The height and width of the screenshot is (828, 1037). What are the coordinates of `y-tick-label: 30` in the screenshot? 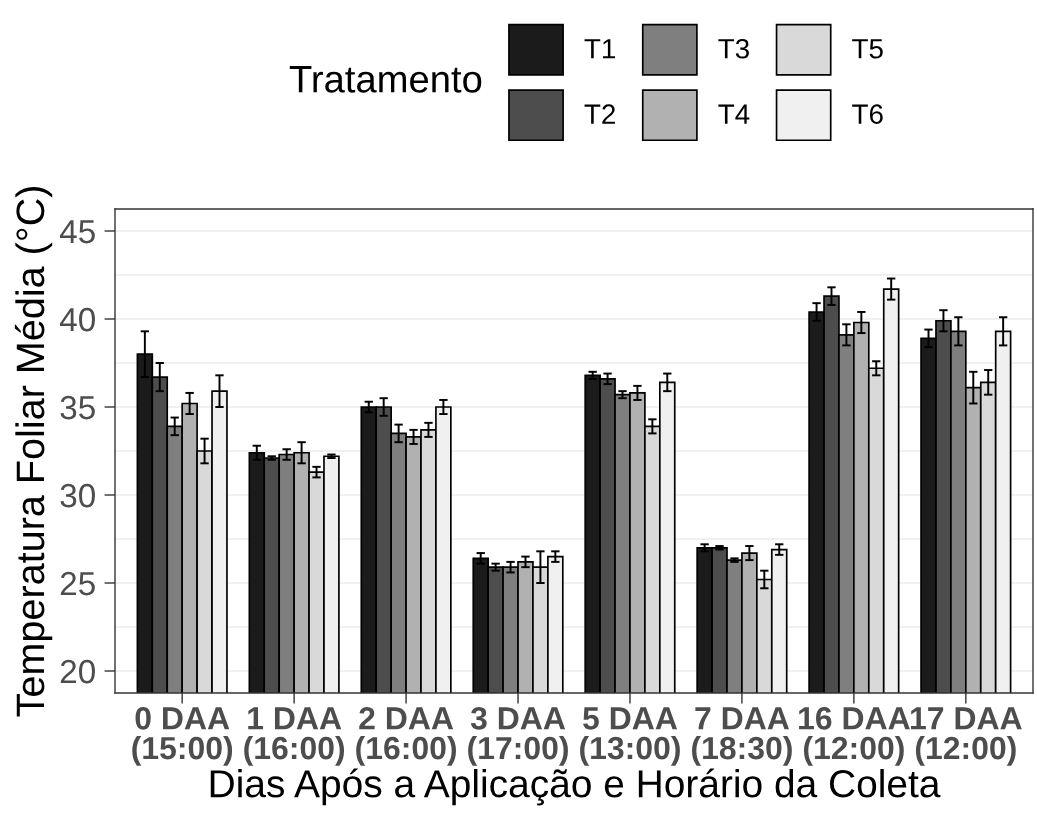 It's located at (77, 495).